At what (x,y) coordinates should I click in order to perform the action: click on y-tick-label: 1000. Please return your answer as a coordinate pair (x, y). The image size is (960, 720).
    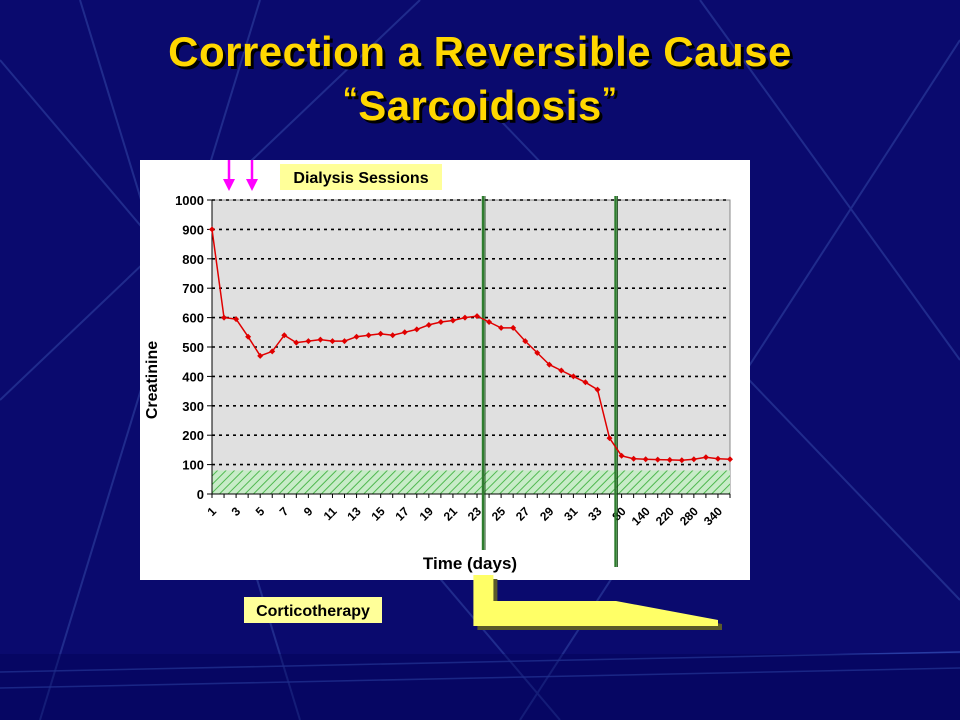
    Looking at the image, I should click on (189, 200).